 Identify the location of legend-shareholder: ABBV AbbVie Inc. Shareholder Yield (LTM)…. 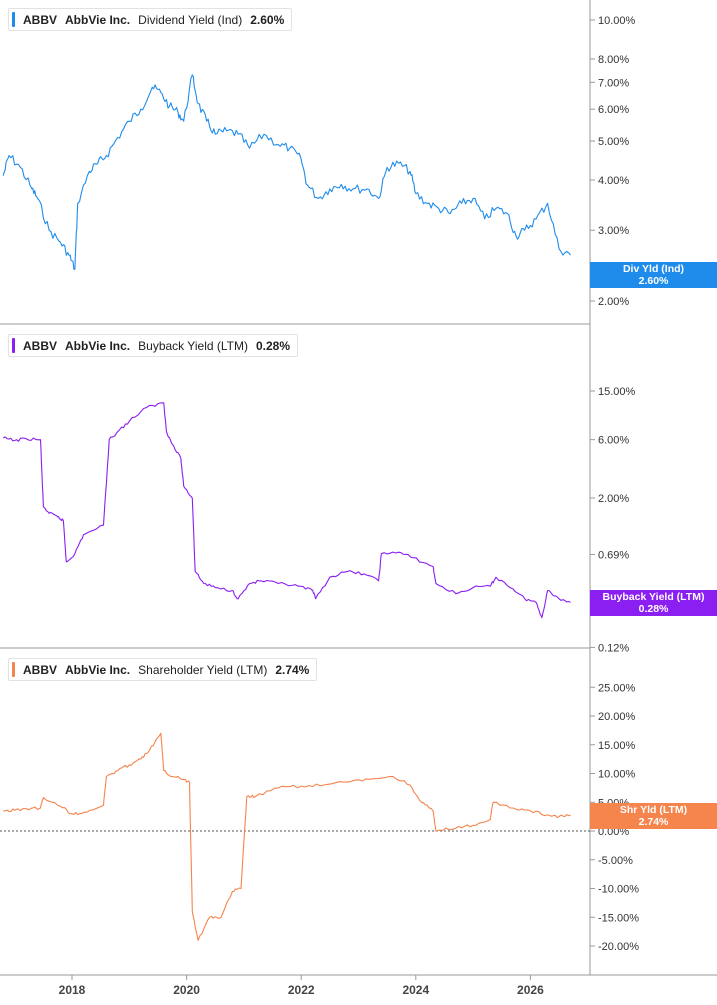
(163, 669).